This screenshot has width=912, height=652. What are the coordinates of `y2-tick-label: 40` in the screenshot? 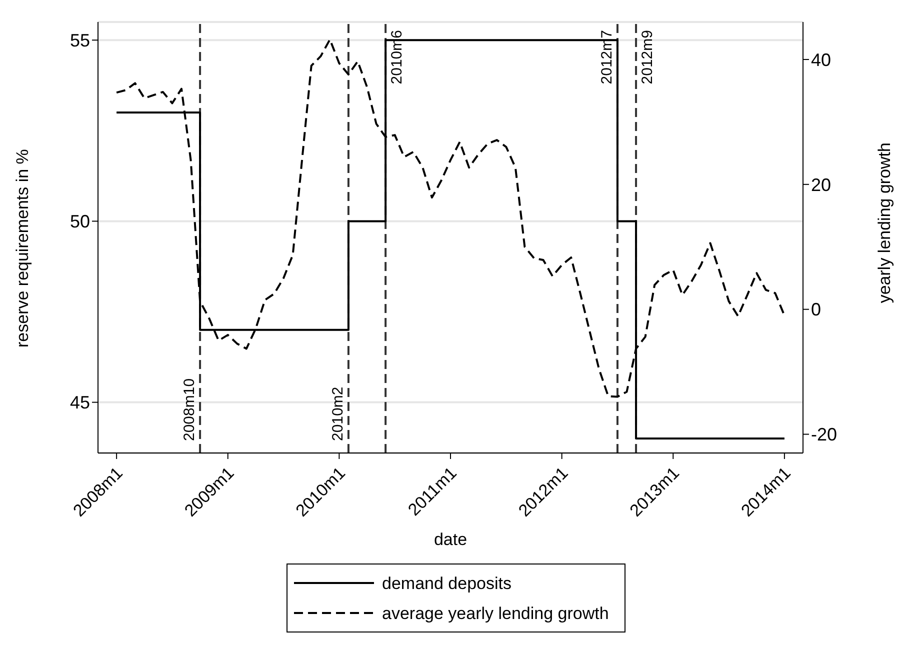 It's located at (821, 60).